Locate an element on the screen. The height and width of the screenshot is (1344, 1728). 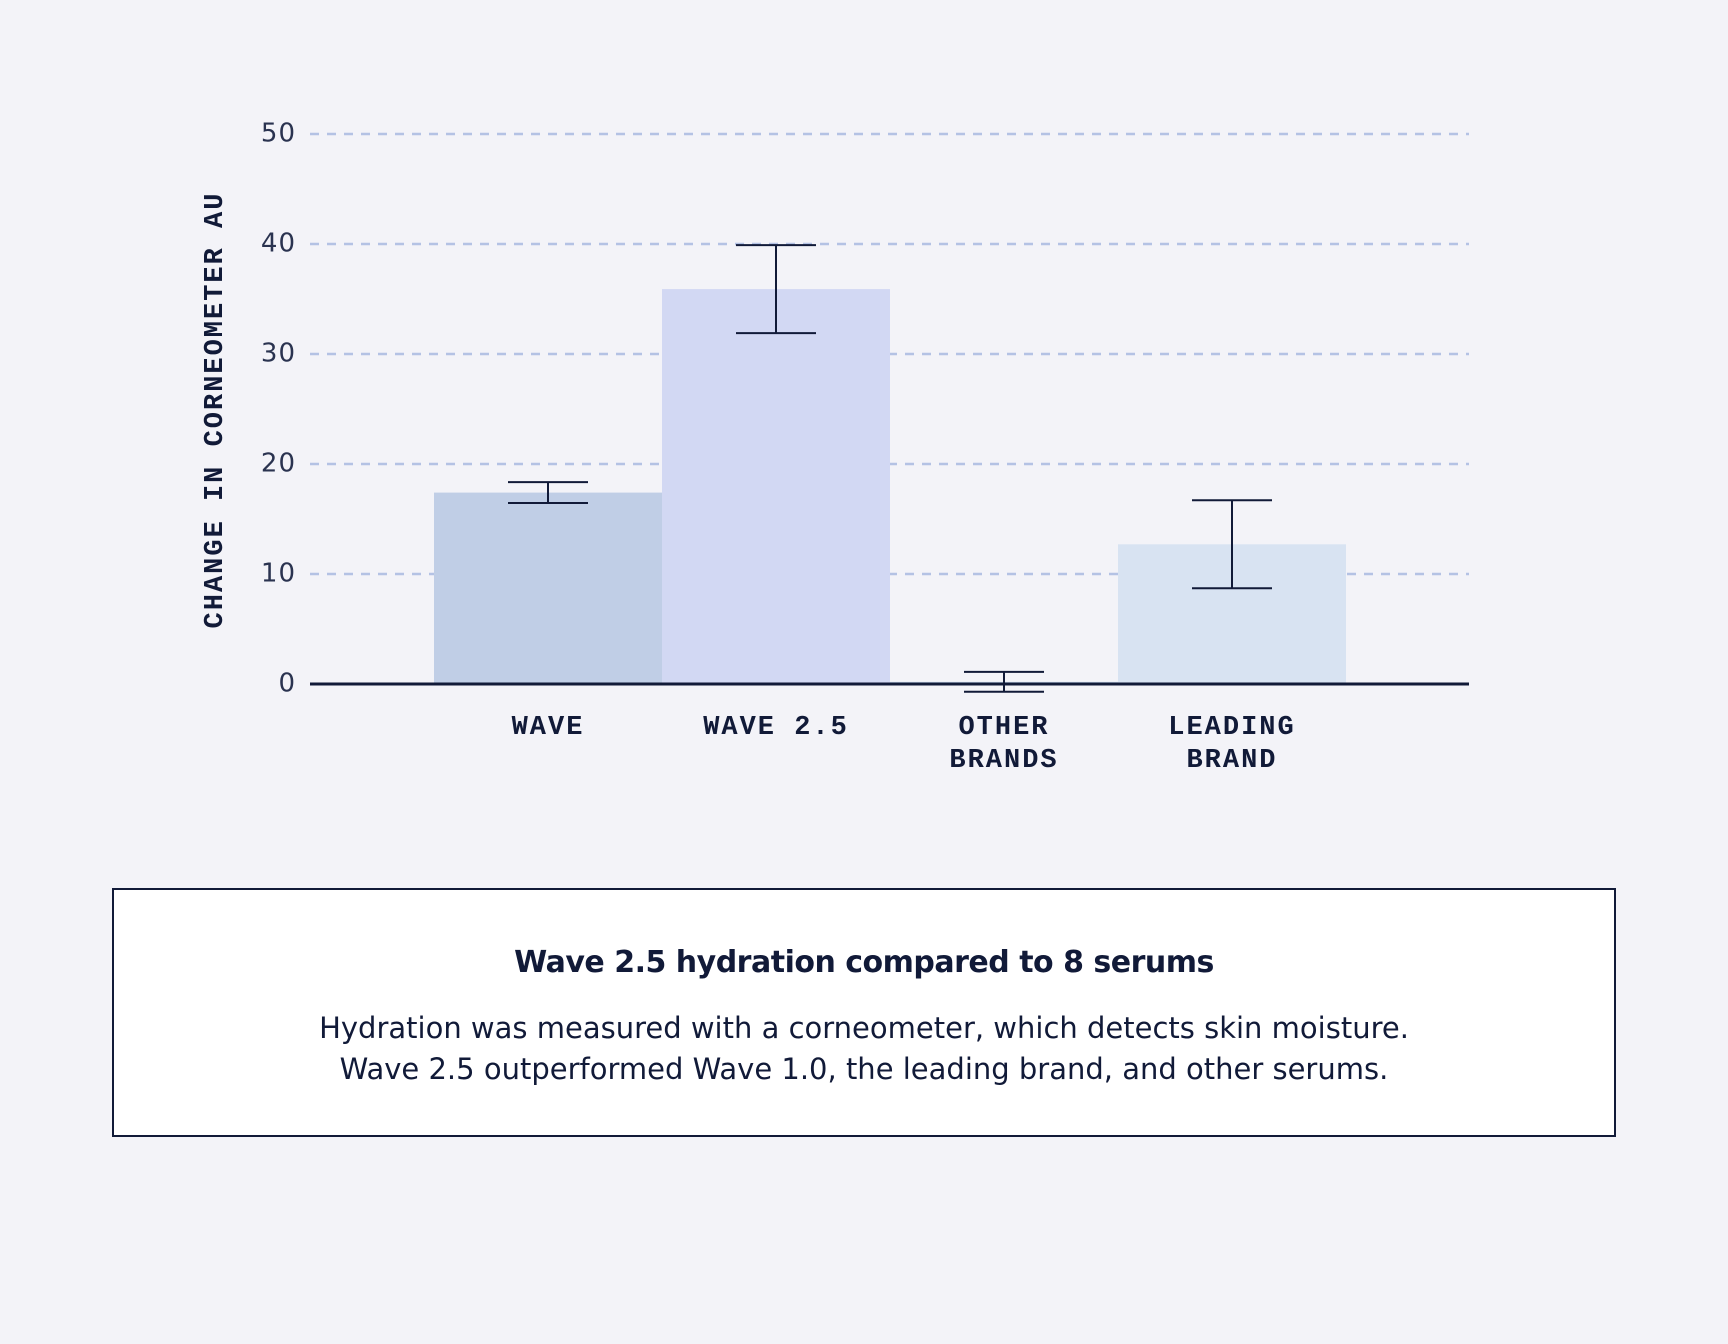
x-tick-label: WAVE is located at coordinates (548, 728).